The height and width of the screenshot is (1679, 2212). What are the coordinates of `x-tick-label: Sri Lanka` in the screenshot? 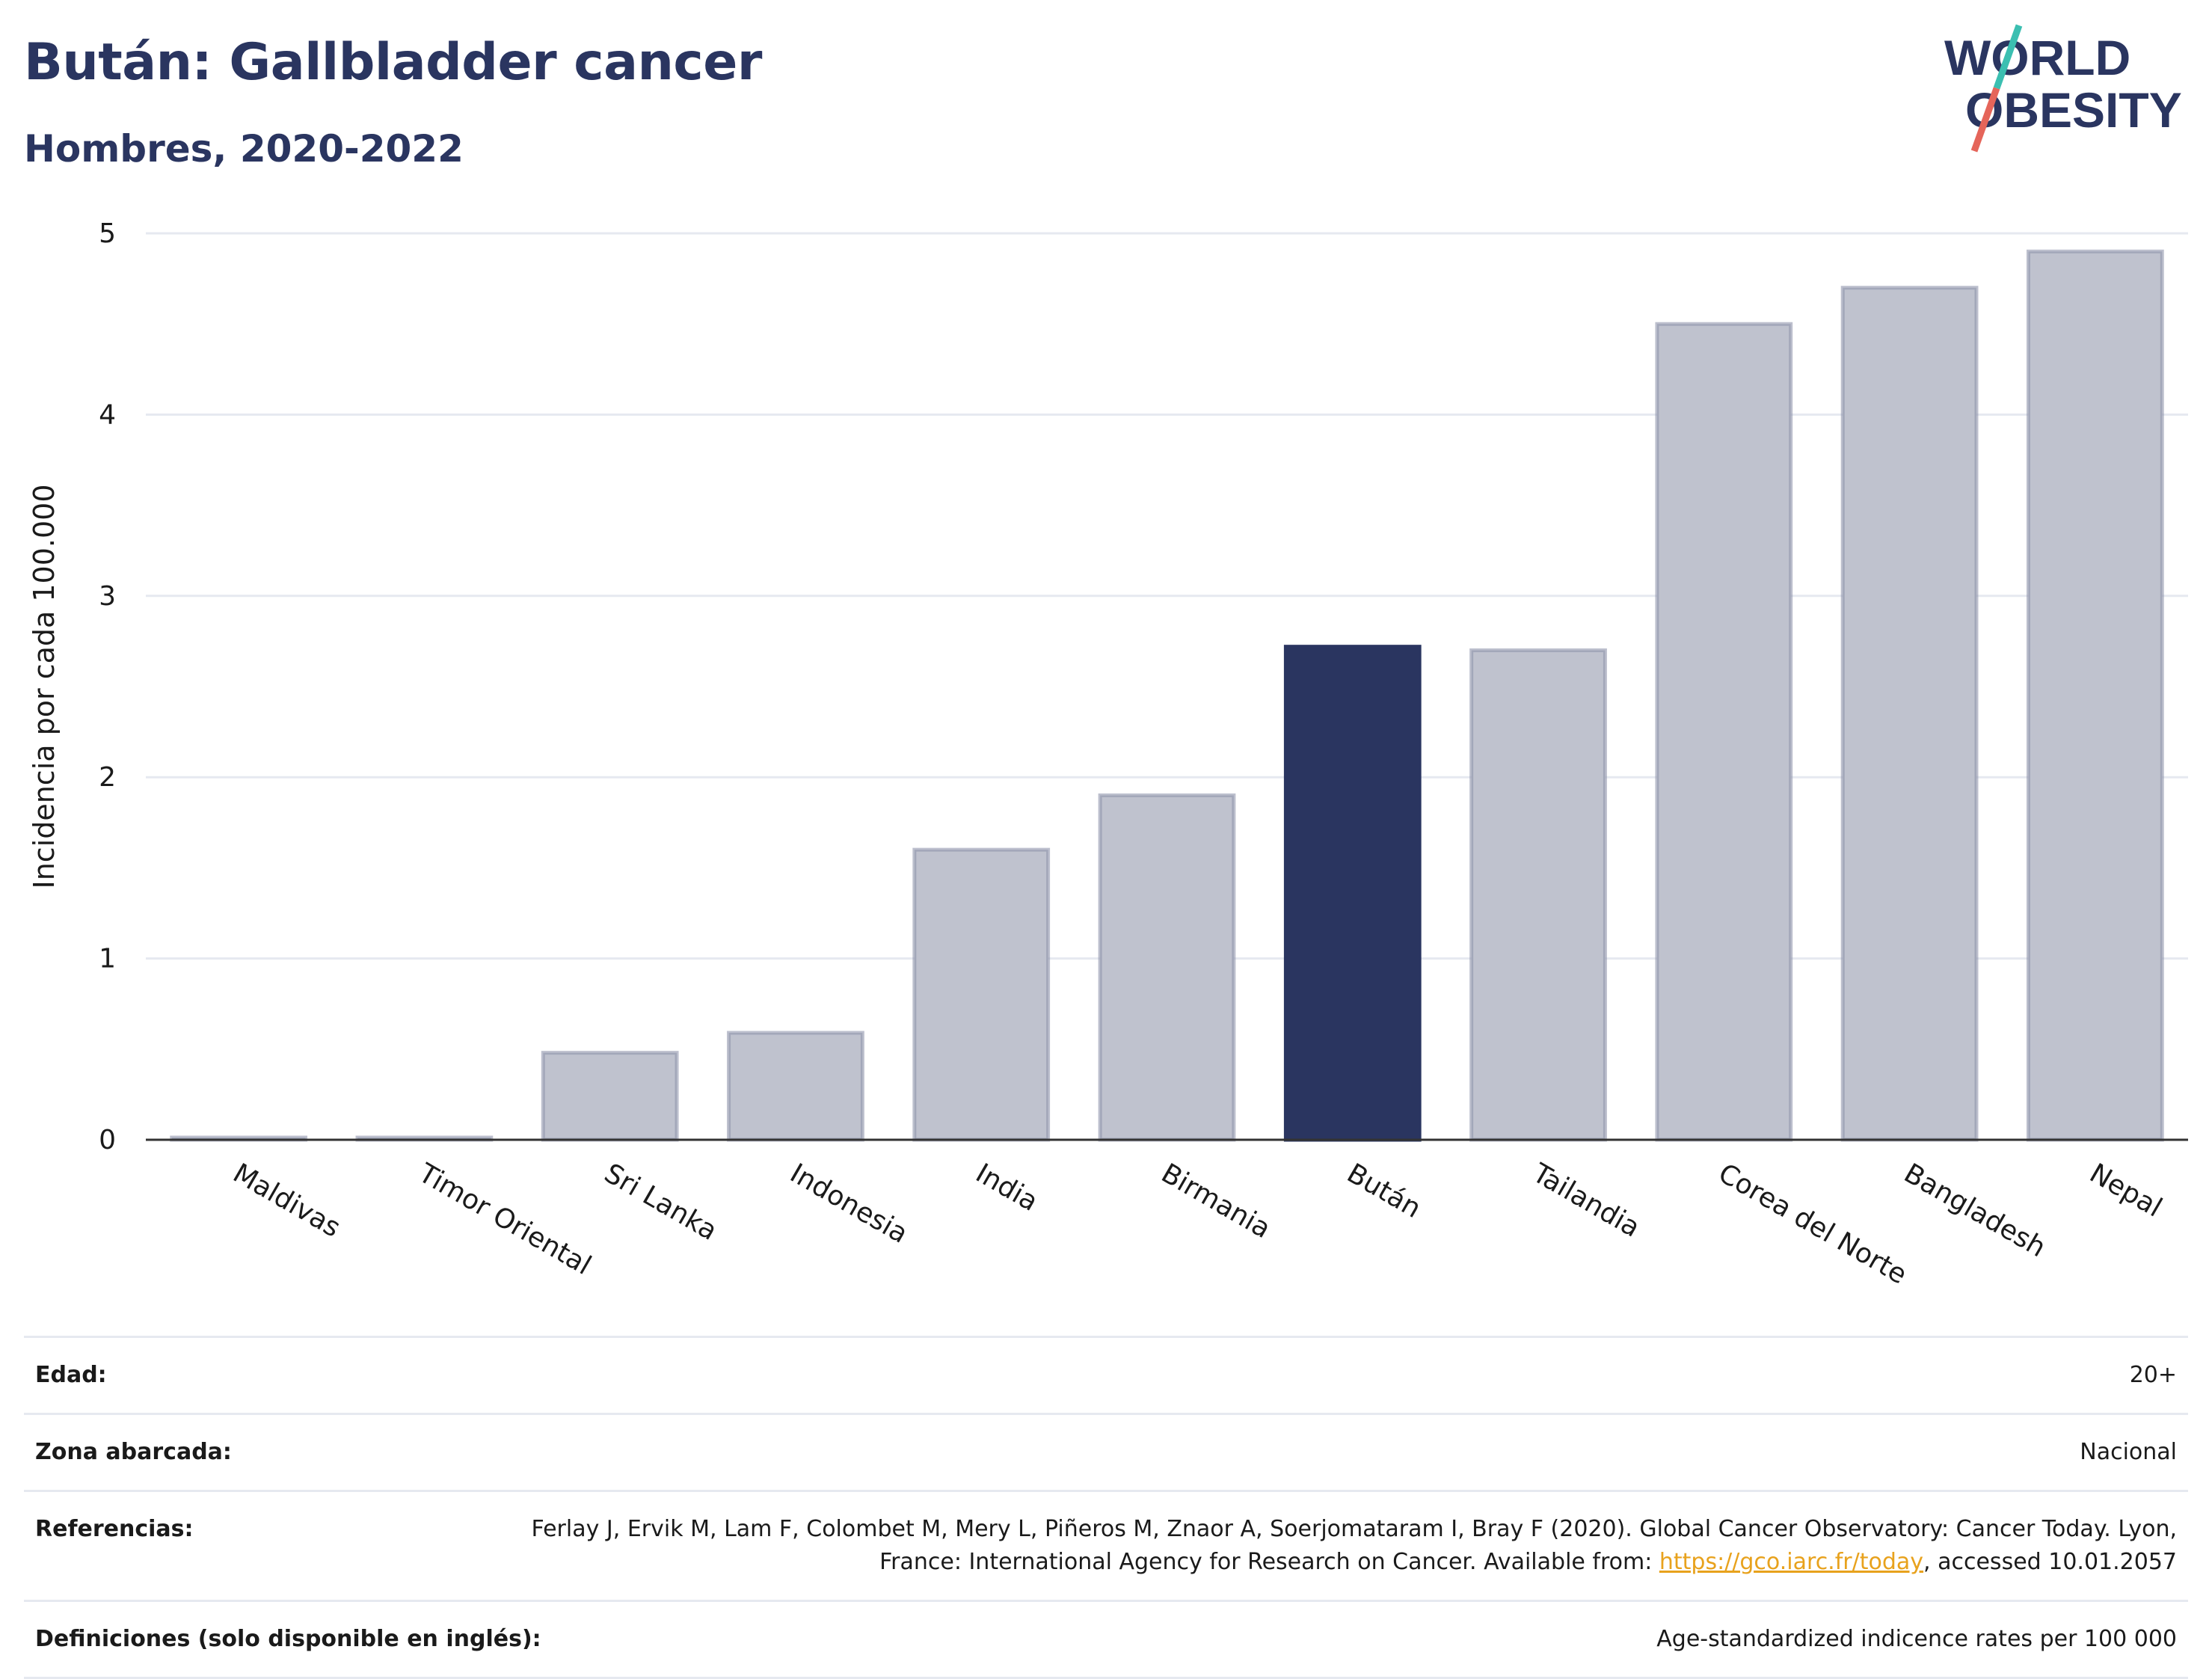 It's located at (660, 1202).